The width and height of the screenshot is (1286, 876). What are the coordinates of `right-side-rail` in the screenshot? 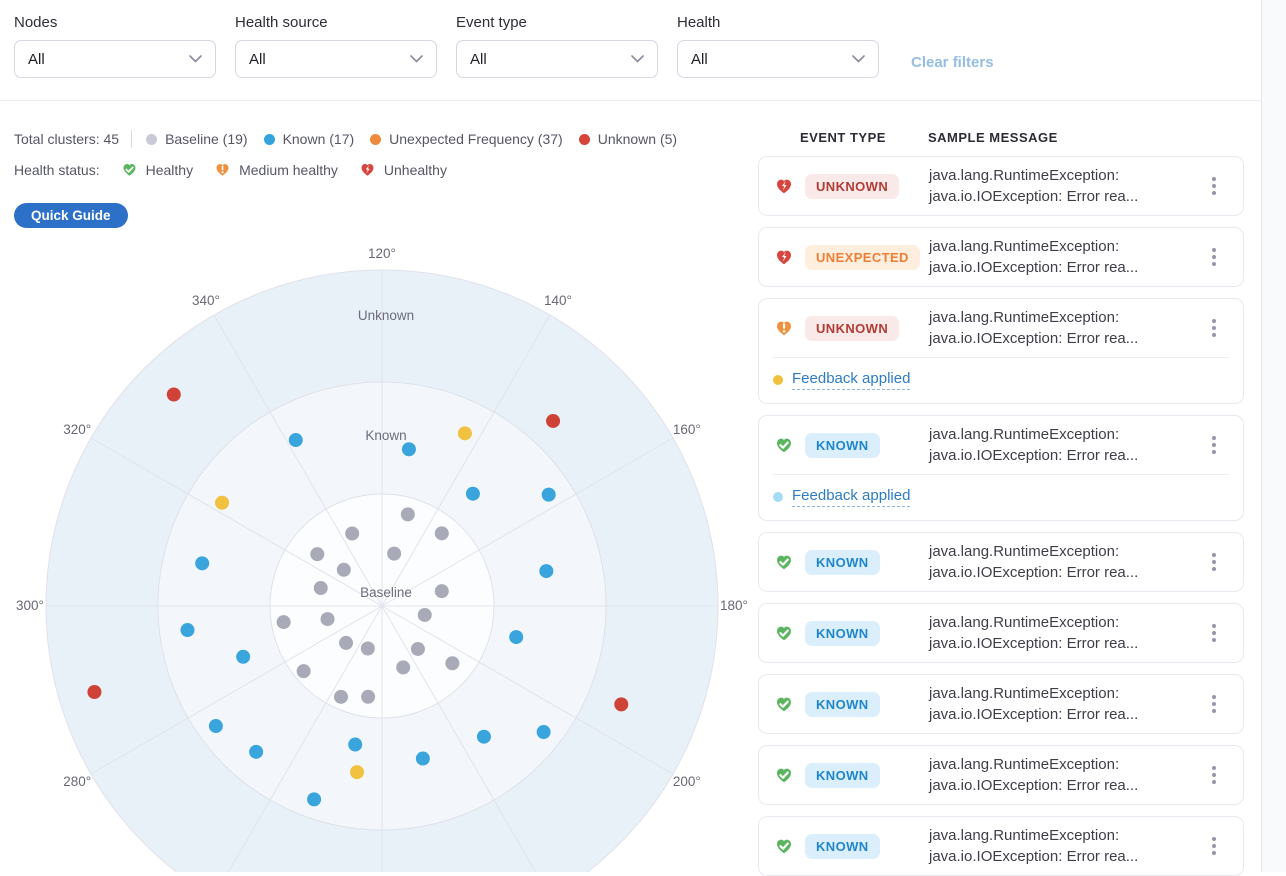 It's located at (1273, 436).